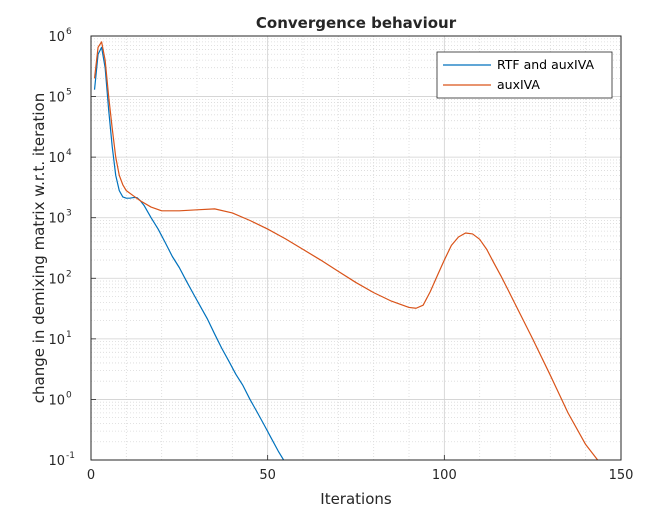  Describe the element at coordinates (70, 456) in the screenshot. I see `y-tick-label-exponent: -1` at that location.